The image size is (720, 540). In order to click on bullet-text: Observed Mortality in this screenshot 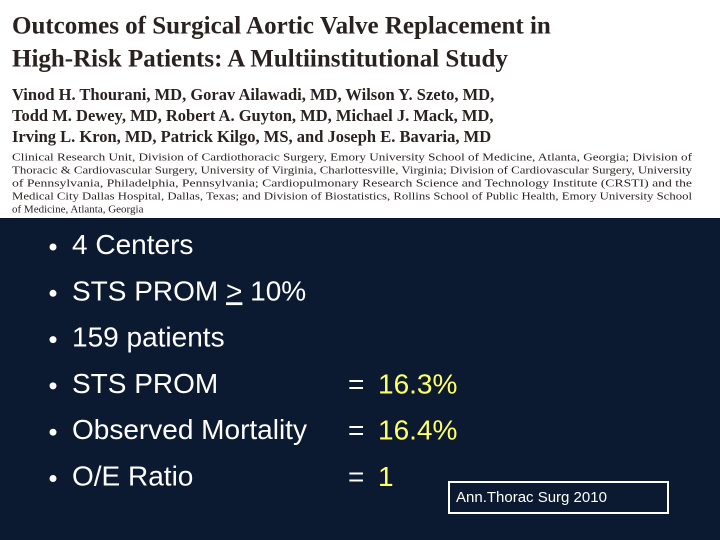, I will do `click(189, 430)`.